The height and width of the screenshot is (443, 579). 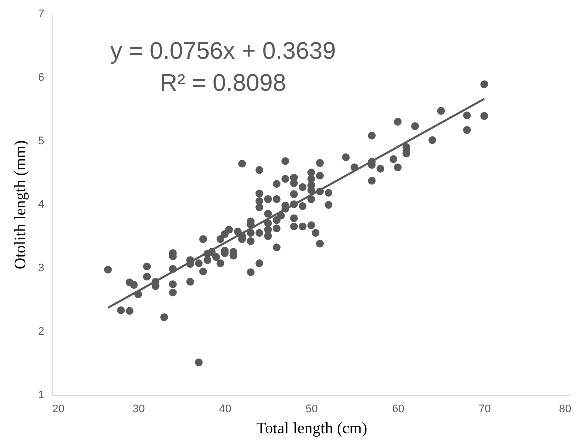 What do you see at coordinates (223, 83) in the screenshot?
I see `annotation: R² = 0.8098` at bounding box center [223, 83].